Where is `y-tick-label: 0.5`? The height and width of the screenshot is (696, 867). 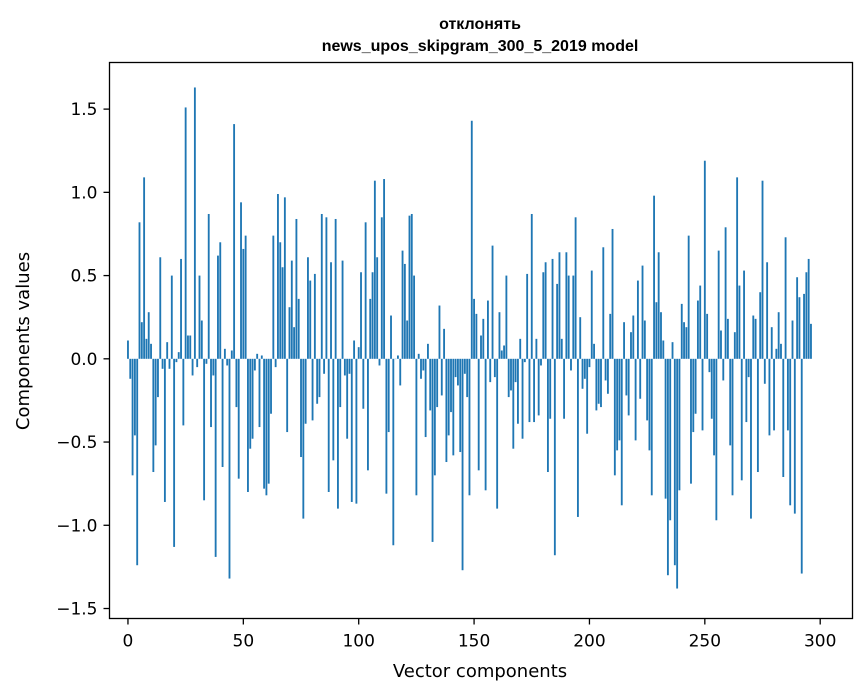
y-tick-label: 0.5 is located at coordinates (83, 277).